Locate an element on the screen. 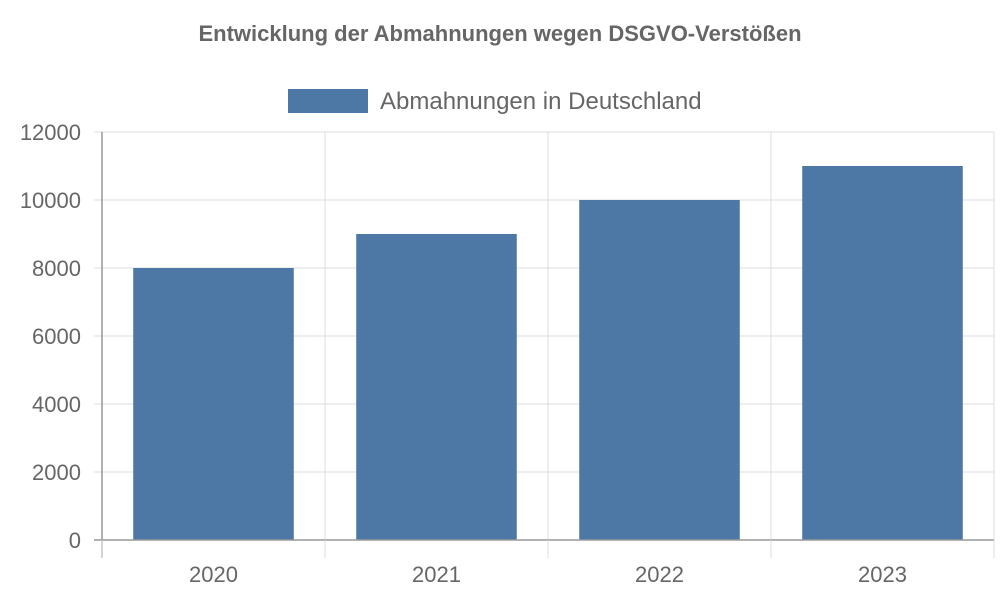  legend-swatch is located at coordinates (328, 101).